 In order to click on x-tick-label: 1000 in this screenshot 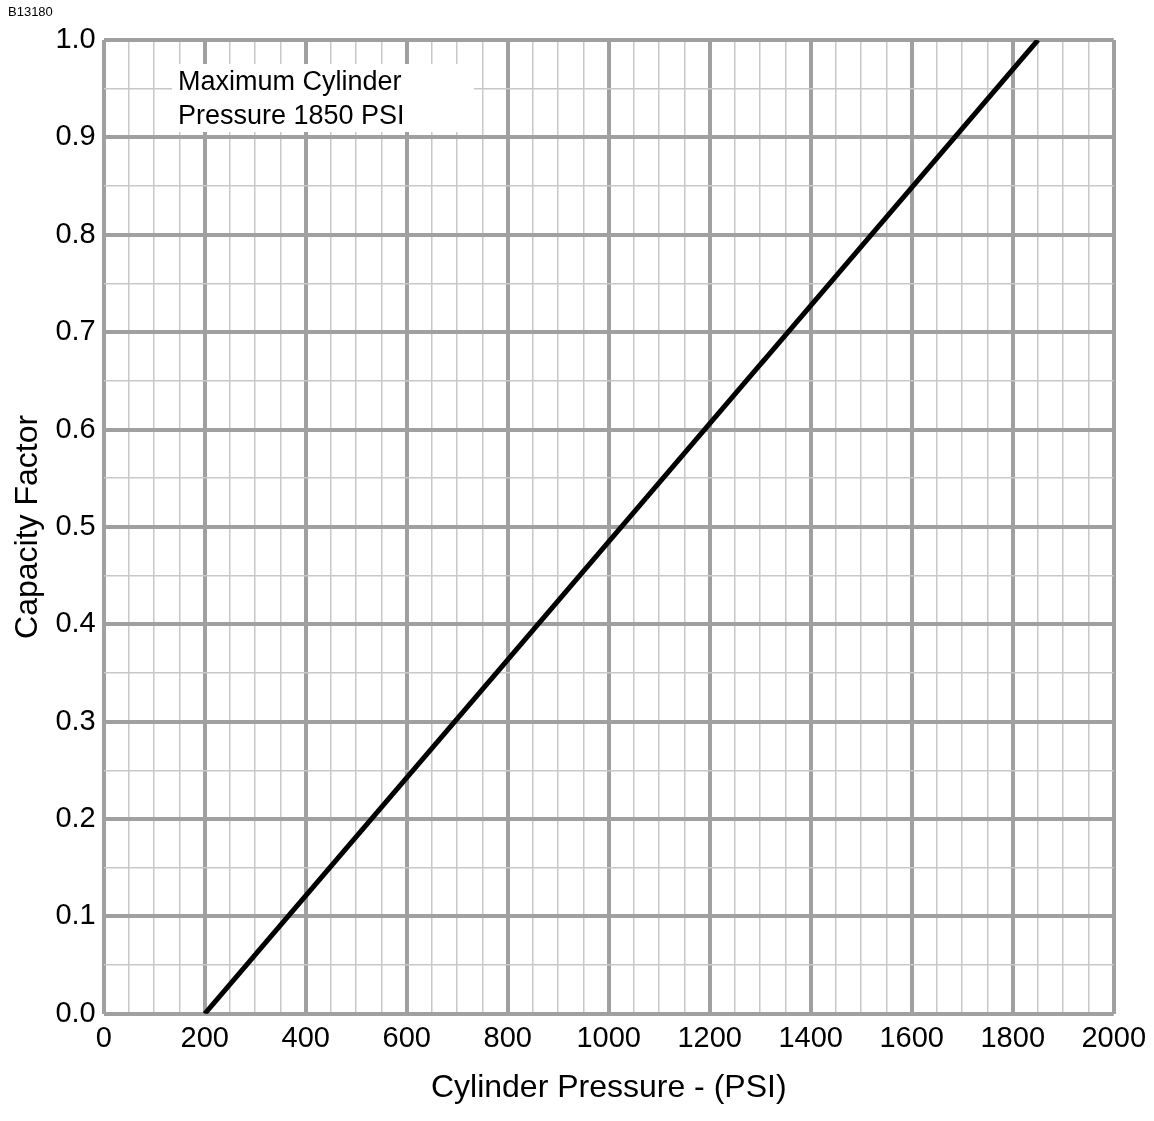, I will do `click(608, 1037)`.